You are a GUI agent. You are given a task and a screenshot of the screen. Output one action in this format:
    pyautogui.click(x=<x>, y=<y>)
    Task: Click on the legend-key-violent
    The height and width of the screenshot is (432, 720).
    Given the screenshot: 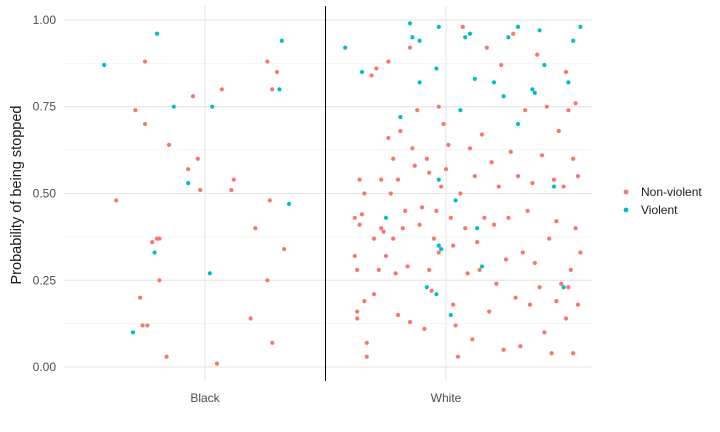 What is the action you would take?
    pyautogui.click(x=626, y=210)
    